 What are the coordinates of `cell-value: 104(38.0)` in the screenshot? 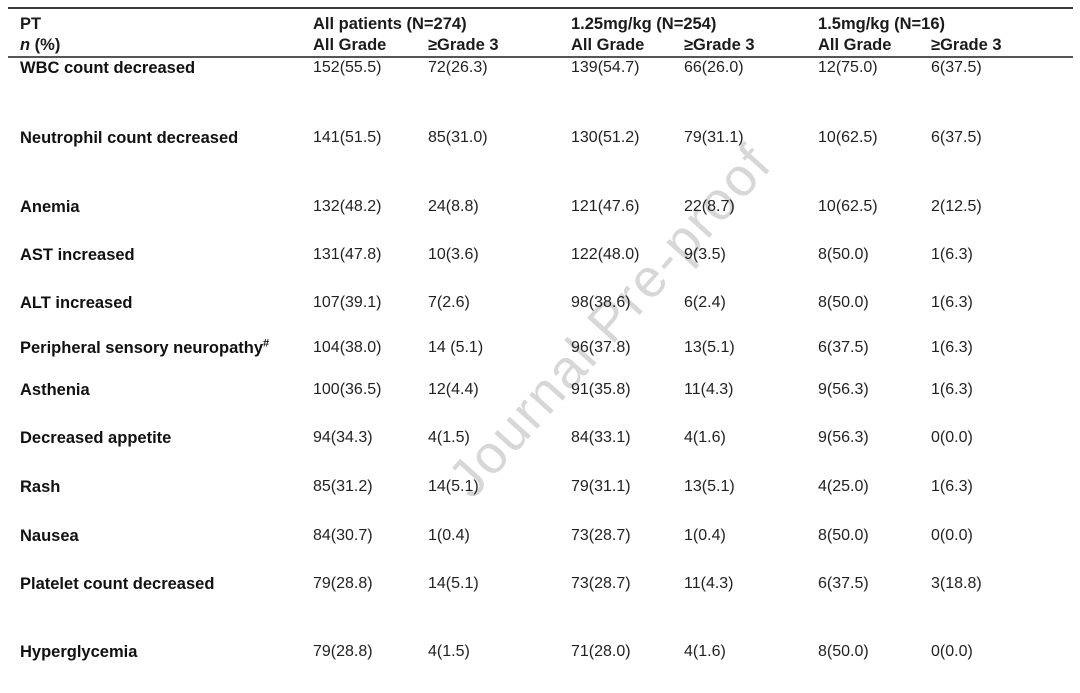 It's located at (347, 347).